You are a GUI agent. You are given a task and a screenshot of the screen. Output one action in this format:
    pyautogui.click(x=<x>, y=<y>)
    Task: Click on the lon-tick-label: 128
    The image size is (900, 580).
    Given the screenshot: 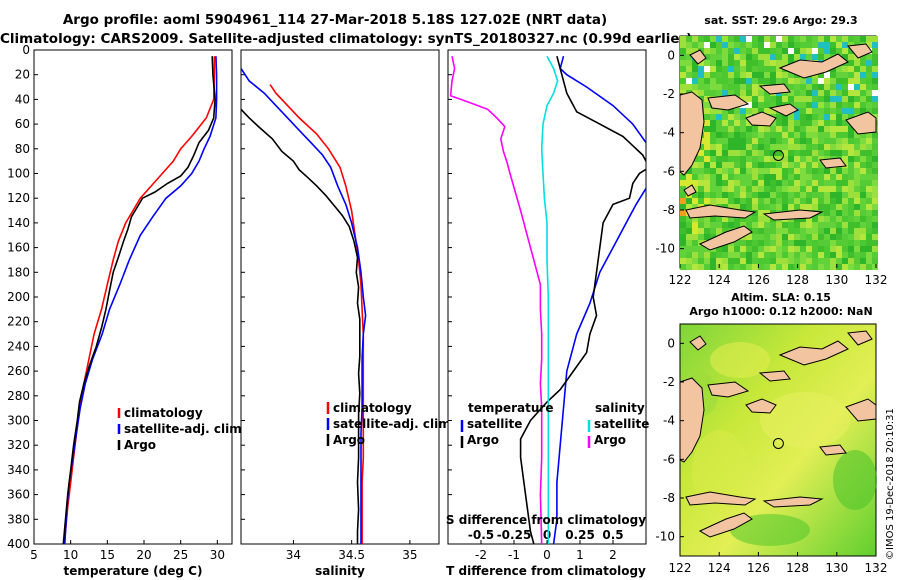 What is the action you would take?
    pyautogui.click(x=797, y=280)
    